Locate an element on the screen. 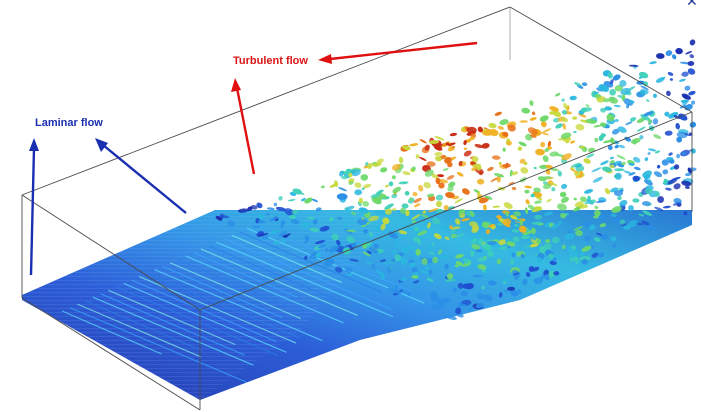 This screenshot has width=701, height=412. close-icon: ✕ is located at coordinates (692, 5).